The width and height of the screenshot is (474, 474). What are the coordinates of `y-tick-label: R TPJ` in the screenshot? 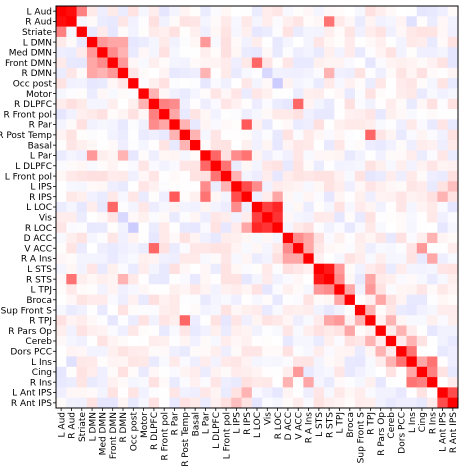 It's located at (40, 322).